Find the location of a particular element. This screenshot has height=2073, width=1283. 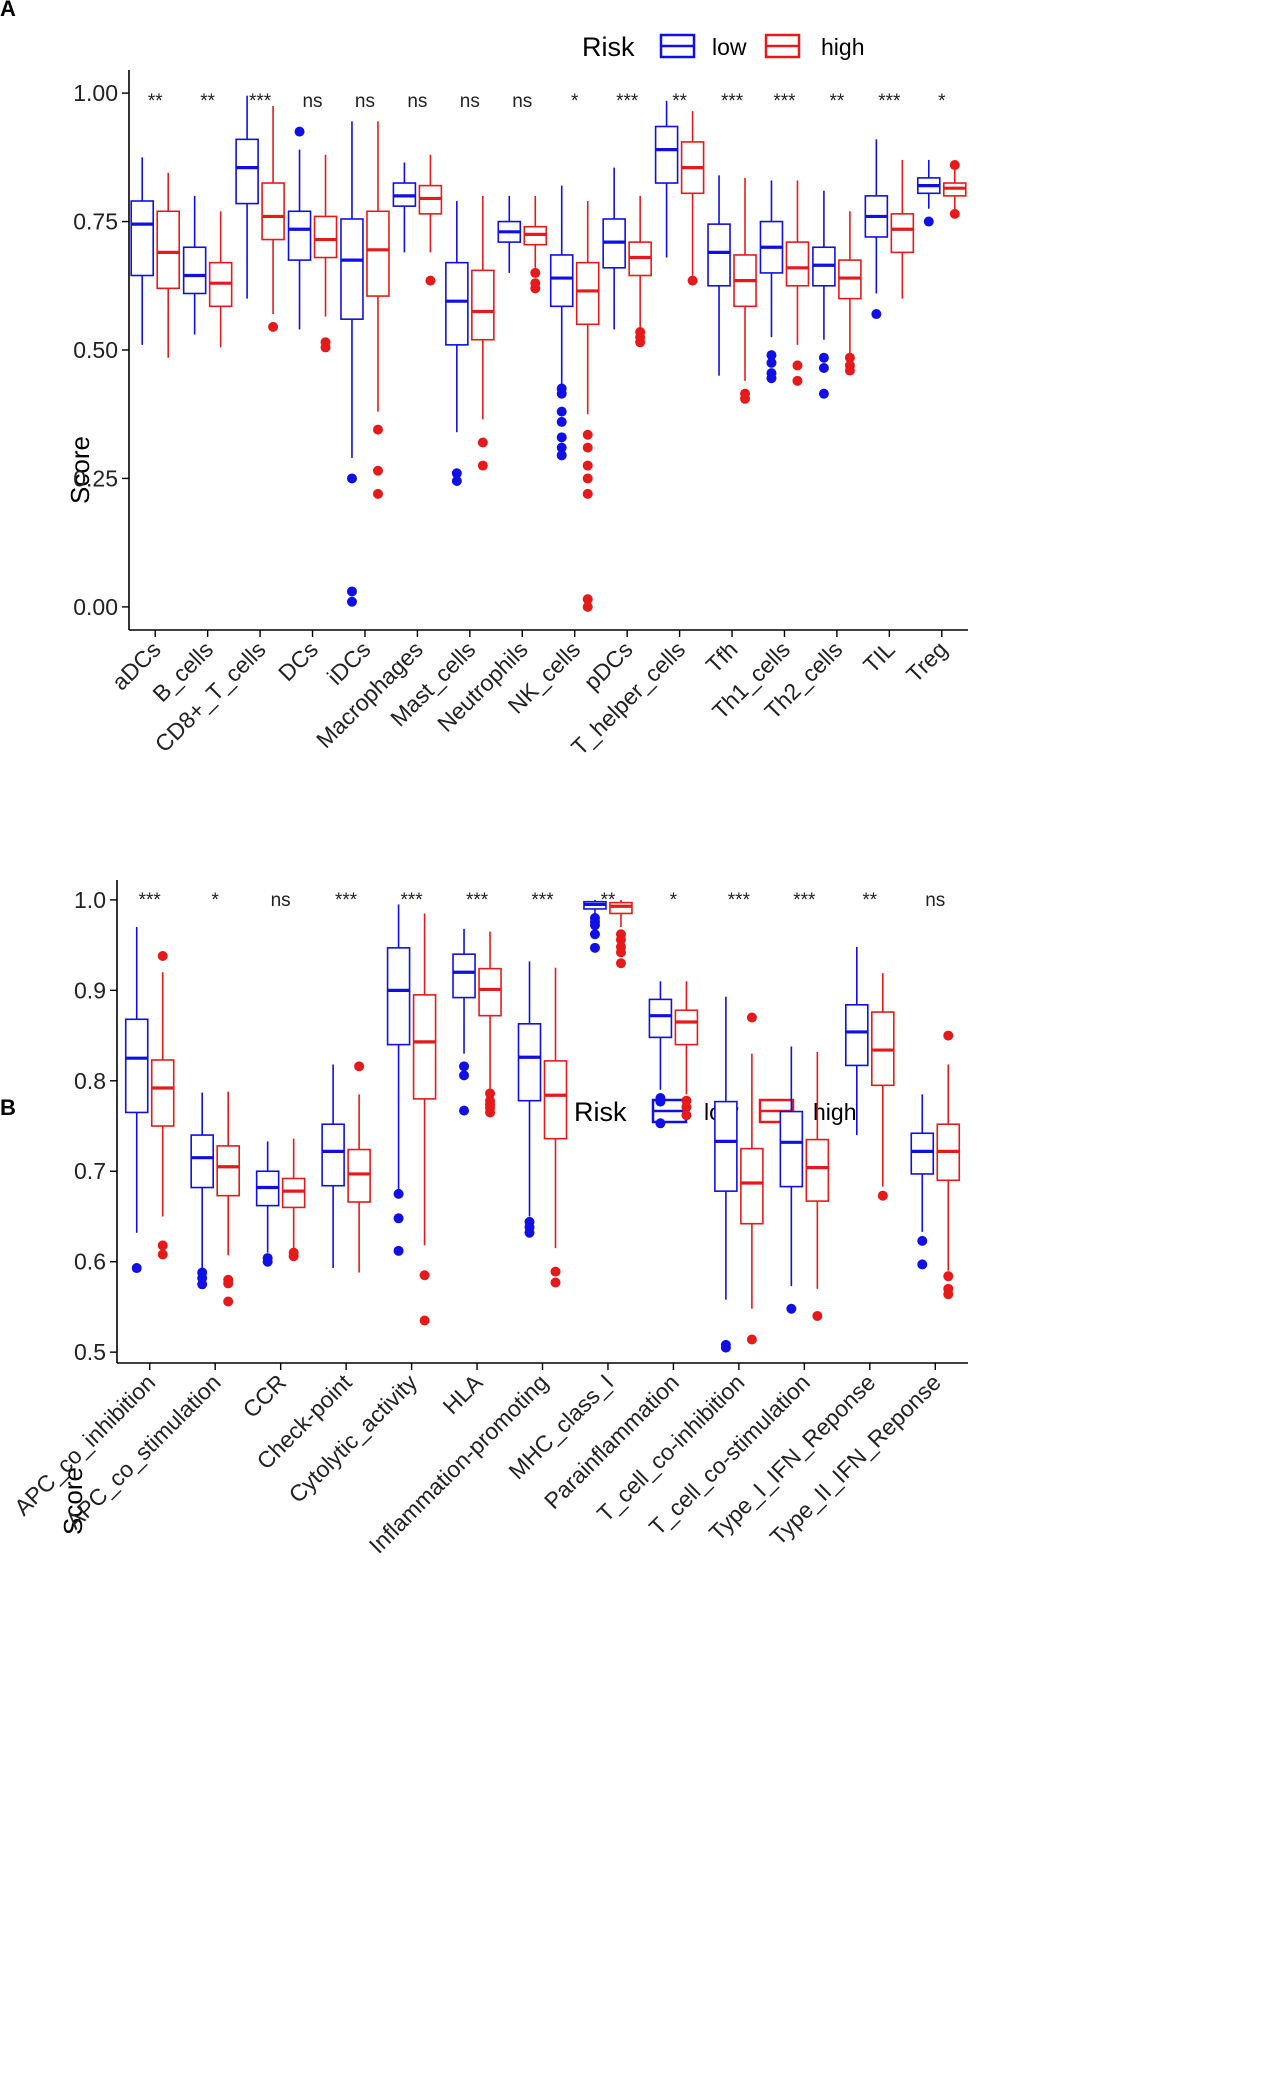

y-tick-label: 0.25 is located at coordinates (95, 478).